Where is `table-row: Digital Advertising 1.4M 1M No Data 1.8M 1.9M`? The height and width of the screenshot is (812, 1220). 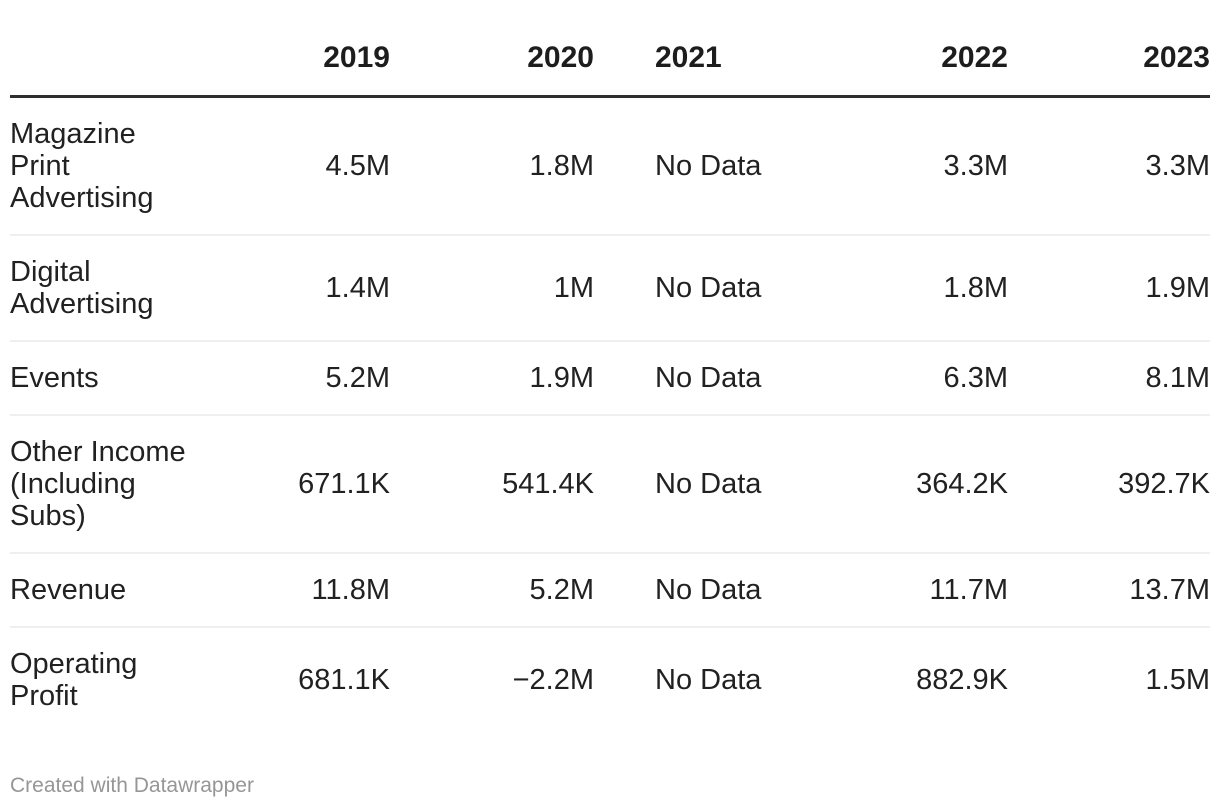
table-row: Digital Advertising 1.4M 1M No Data 1.8M 1.9M is located at coordinates (610, 288).